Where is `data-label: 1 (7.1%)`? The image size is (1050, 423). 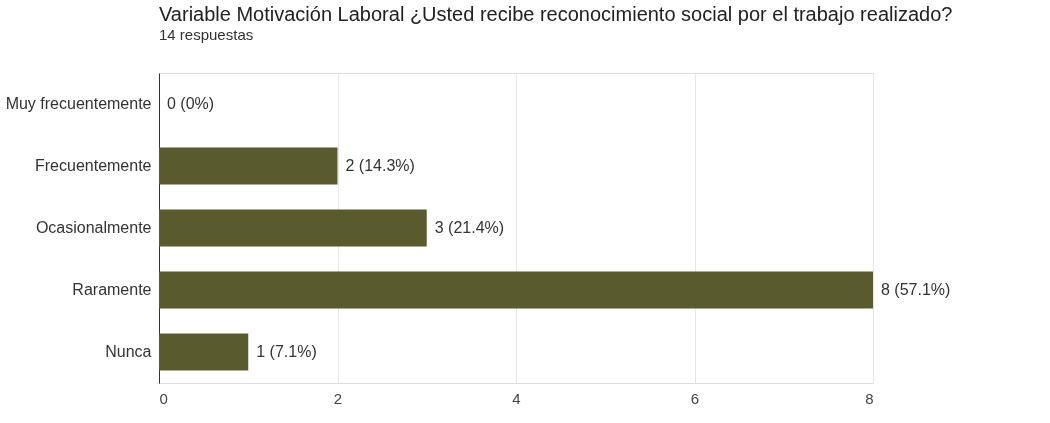
data-label: 1 (7.1%) is located at coordinates (286, 351).